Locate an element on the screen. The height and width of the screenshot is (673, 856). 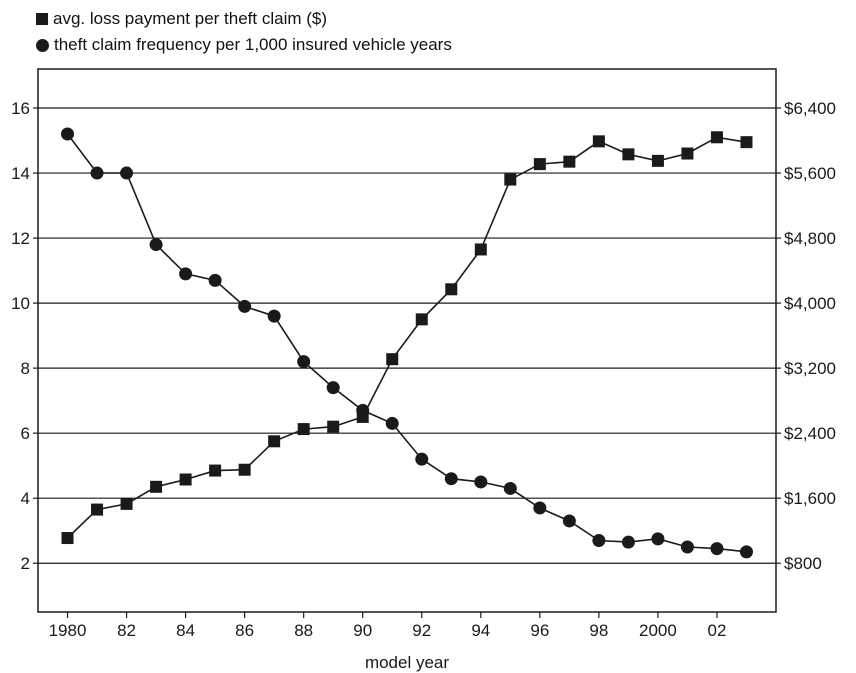
right-axis-tick-label: $1,600 is located at coordinates (810, 498).